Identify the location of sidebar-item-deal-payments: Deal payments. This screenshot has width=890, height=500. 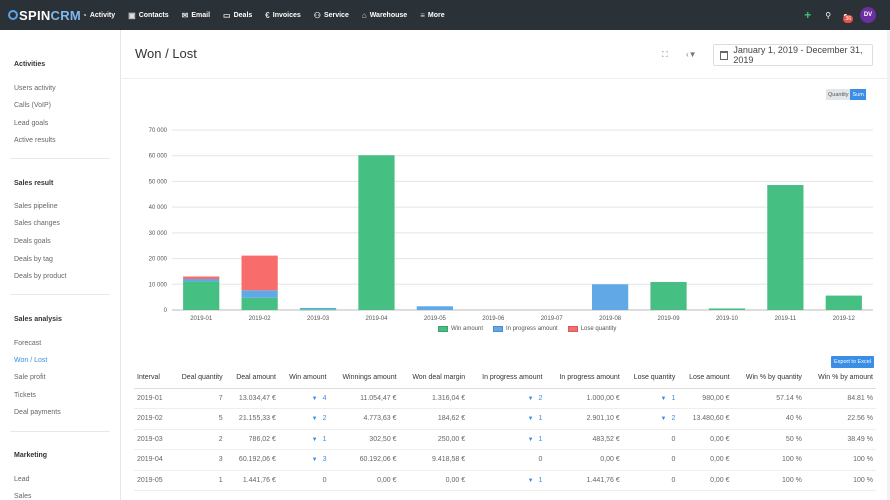
(37, 412).